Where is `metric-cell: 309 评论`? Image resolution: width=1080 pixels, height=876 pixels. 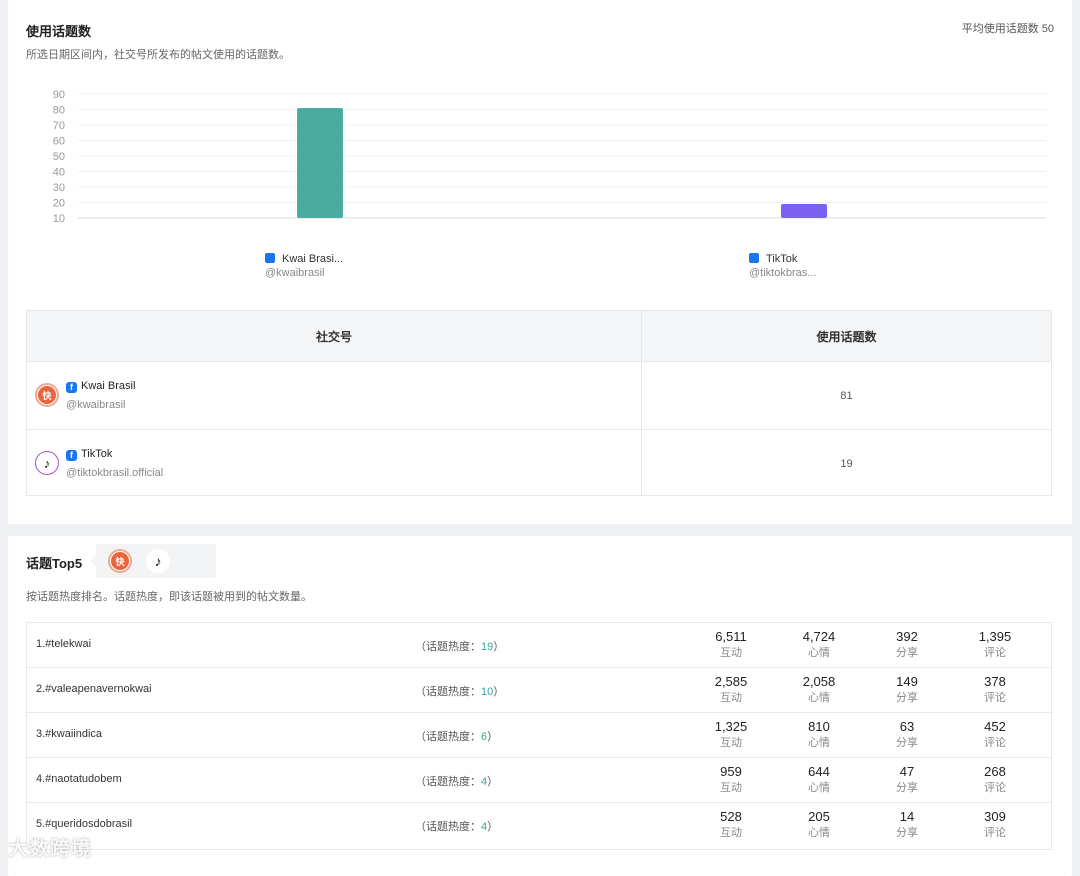 metric-cell: 309 评论 is located at coordinates (995, 825).